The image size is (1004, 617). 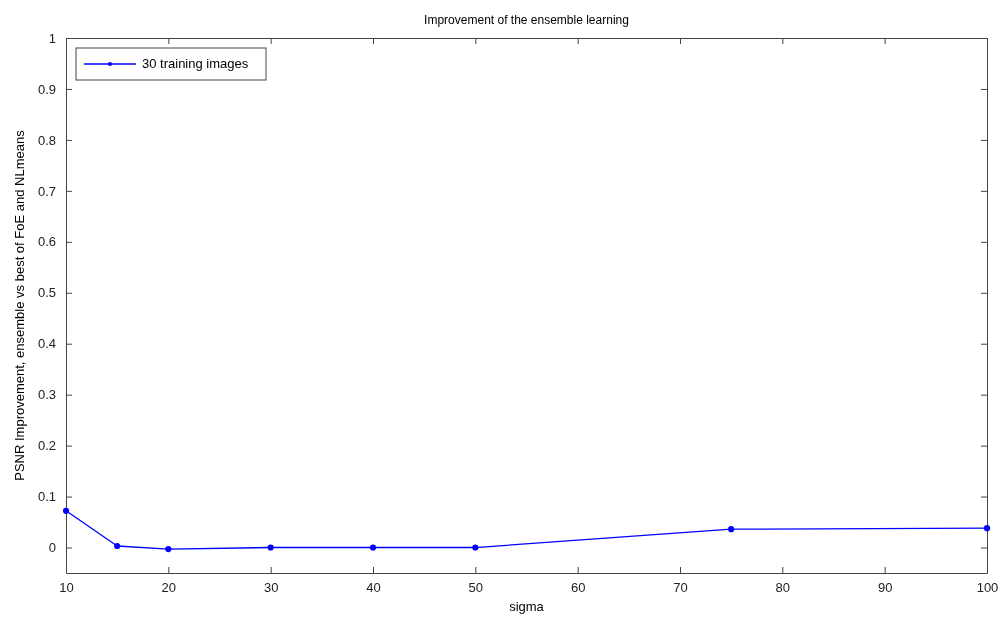 I want to click on x-tick-label: 70, so click(x=680, y=588).